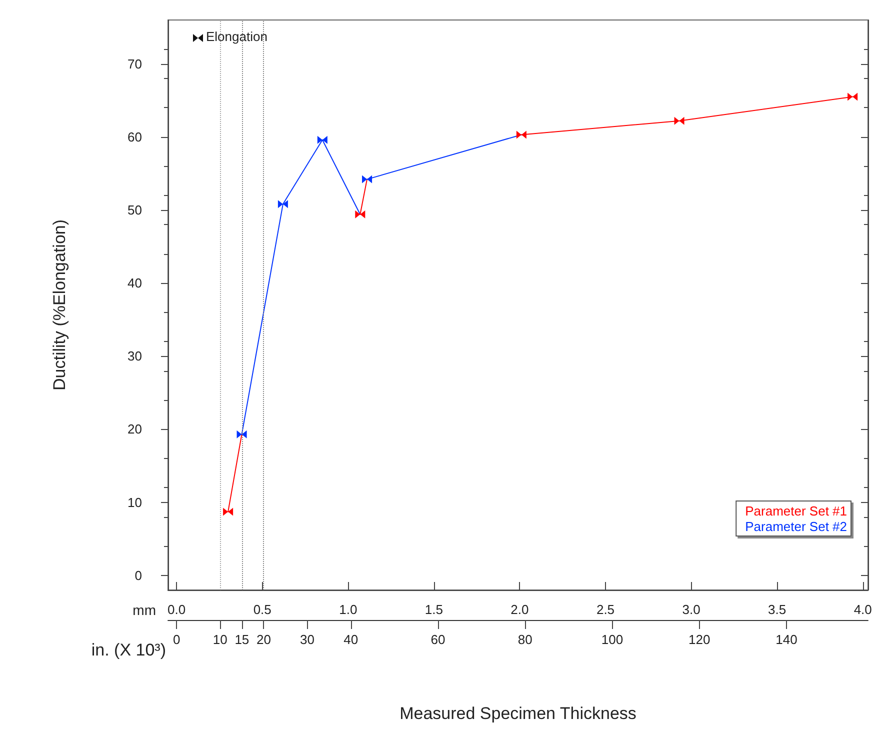  I want to click on x2-tick-label: 20, so click(263, 639).